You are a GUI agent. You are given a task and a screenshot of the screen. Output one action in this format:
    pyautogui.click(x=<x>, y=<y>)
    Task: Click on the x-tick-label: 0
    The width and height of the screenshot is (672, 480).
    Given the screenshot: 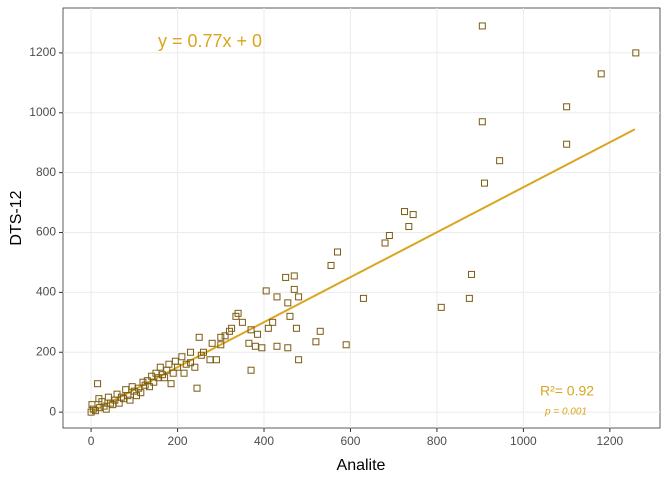 What is the action you would take?
    pyautogui.click(x=91, y=441)
    